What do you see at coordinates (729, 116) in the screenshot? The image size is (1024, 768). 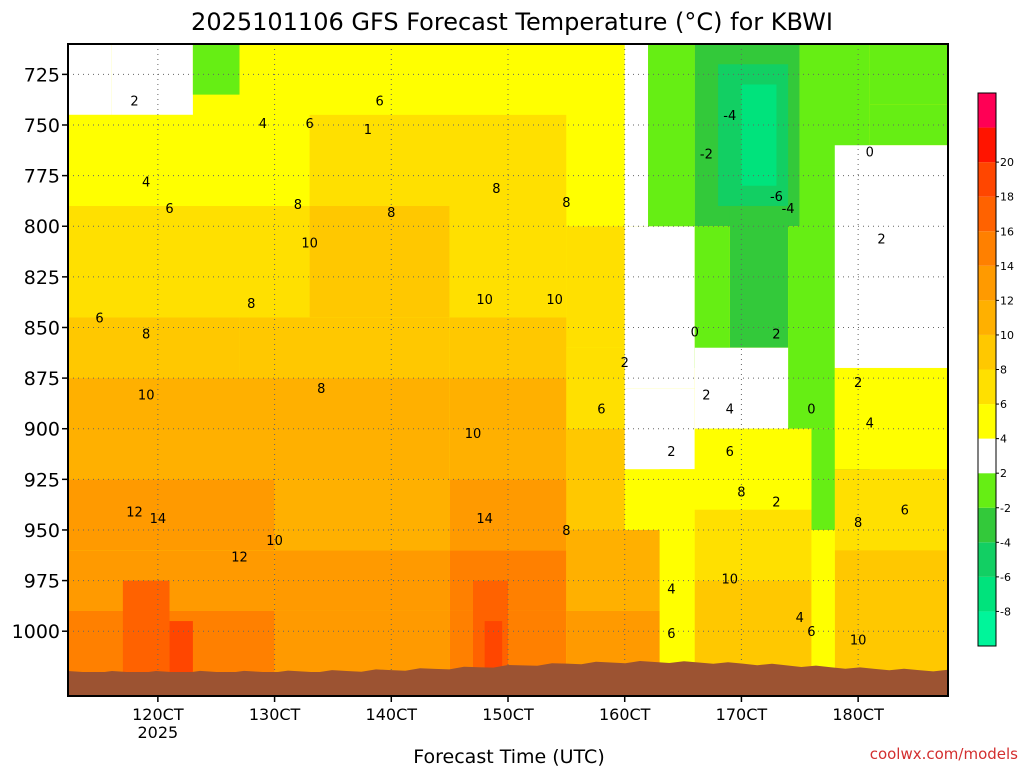 I see `contour-label: -4` at bounding box center [729, 116].